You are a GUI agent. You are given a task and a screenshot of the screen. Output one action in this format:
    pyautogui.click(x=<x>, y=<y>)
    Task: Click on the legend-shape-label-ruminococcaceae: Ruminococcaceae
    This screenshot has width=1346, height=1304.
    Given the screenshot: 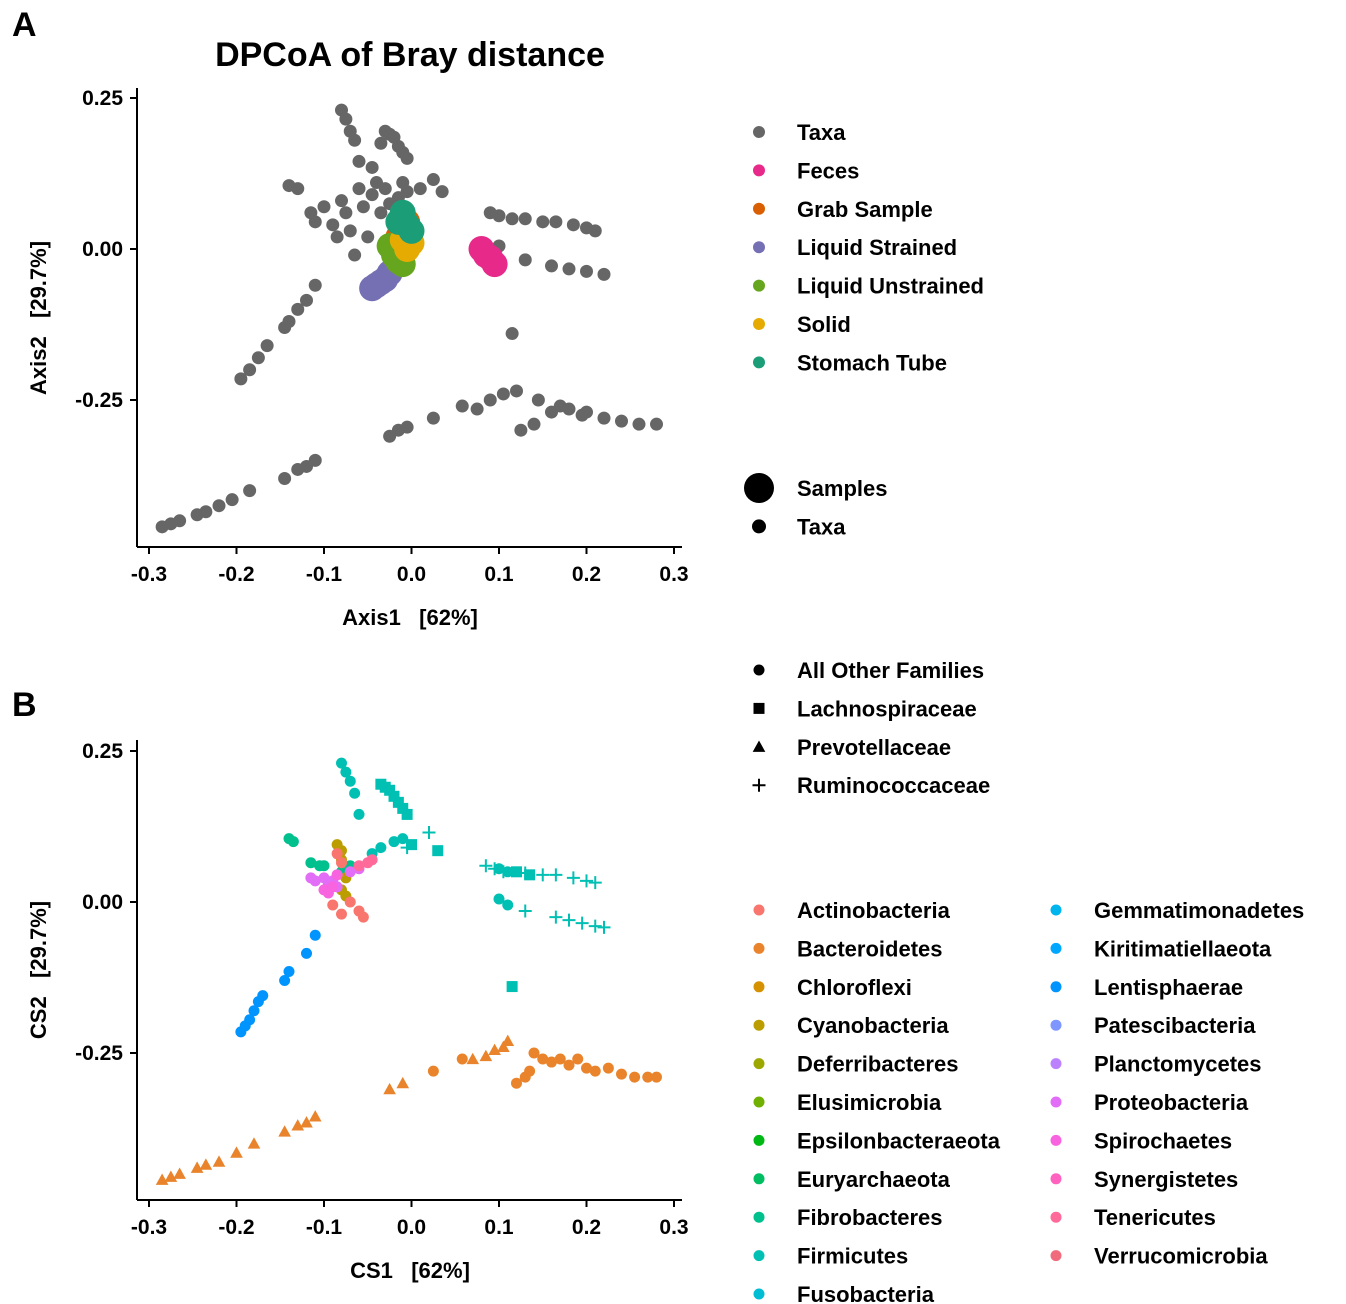 What is the action you would take?
    pyautogui.click(x=893, y=785)
    